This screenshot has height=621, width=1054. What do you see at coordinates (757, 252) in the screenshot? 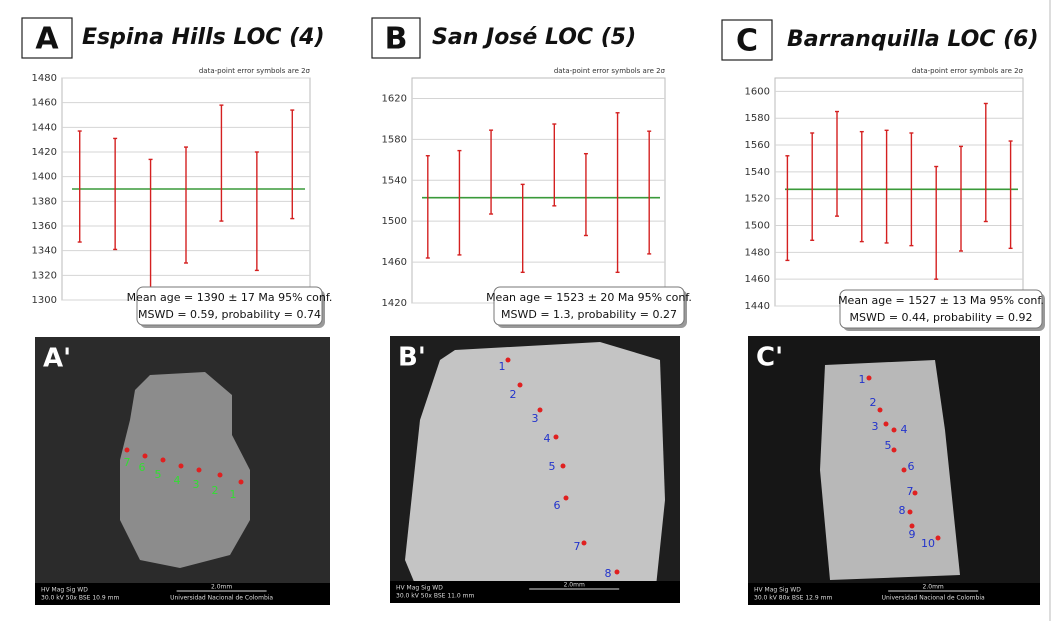
I see `y-tick-label: 1480` at bounding box center [757, 252].